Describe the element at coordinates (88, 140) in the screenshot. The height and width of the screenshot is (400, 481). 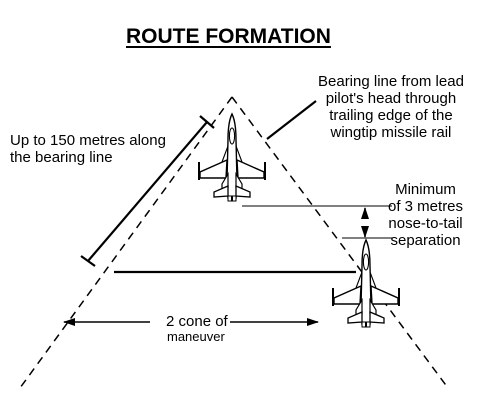
I see `distance-label-line: Up to 150 metres along` at that location.